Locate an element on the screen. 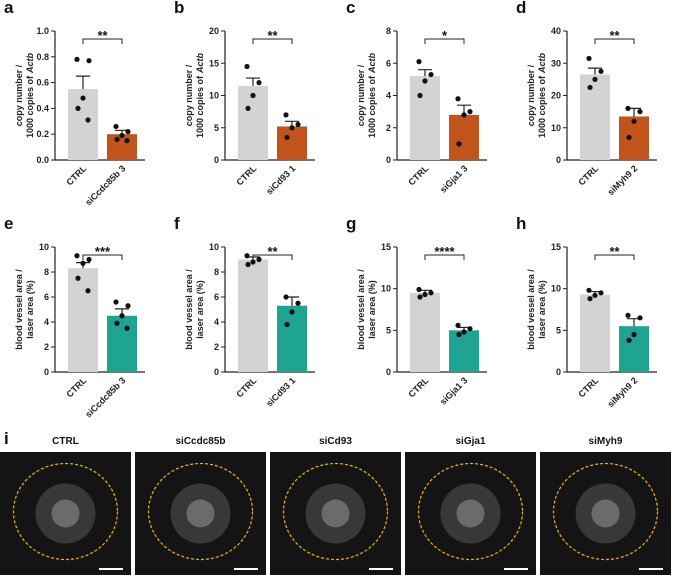 The width and height of the screenshot is (685, 584). y-tick-label: 20 is located at coordinates (214, 31).